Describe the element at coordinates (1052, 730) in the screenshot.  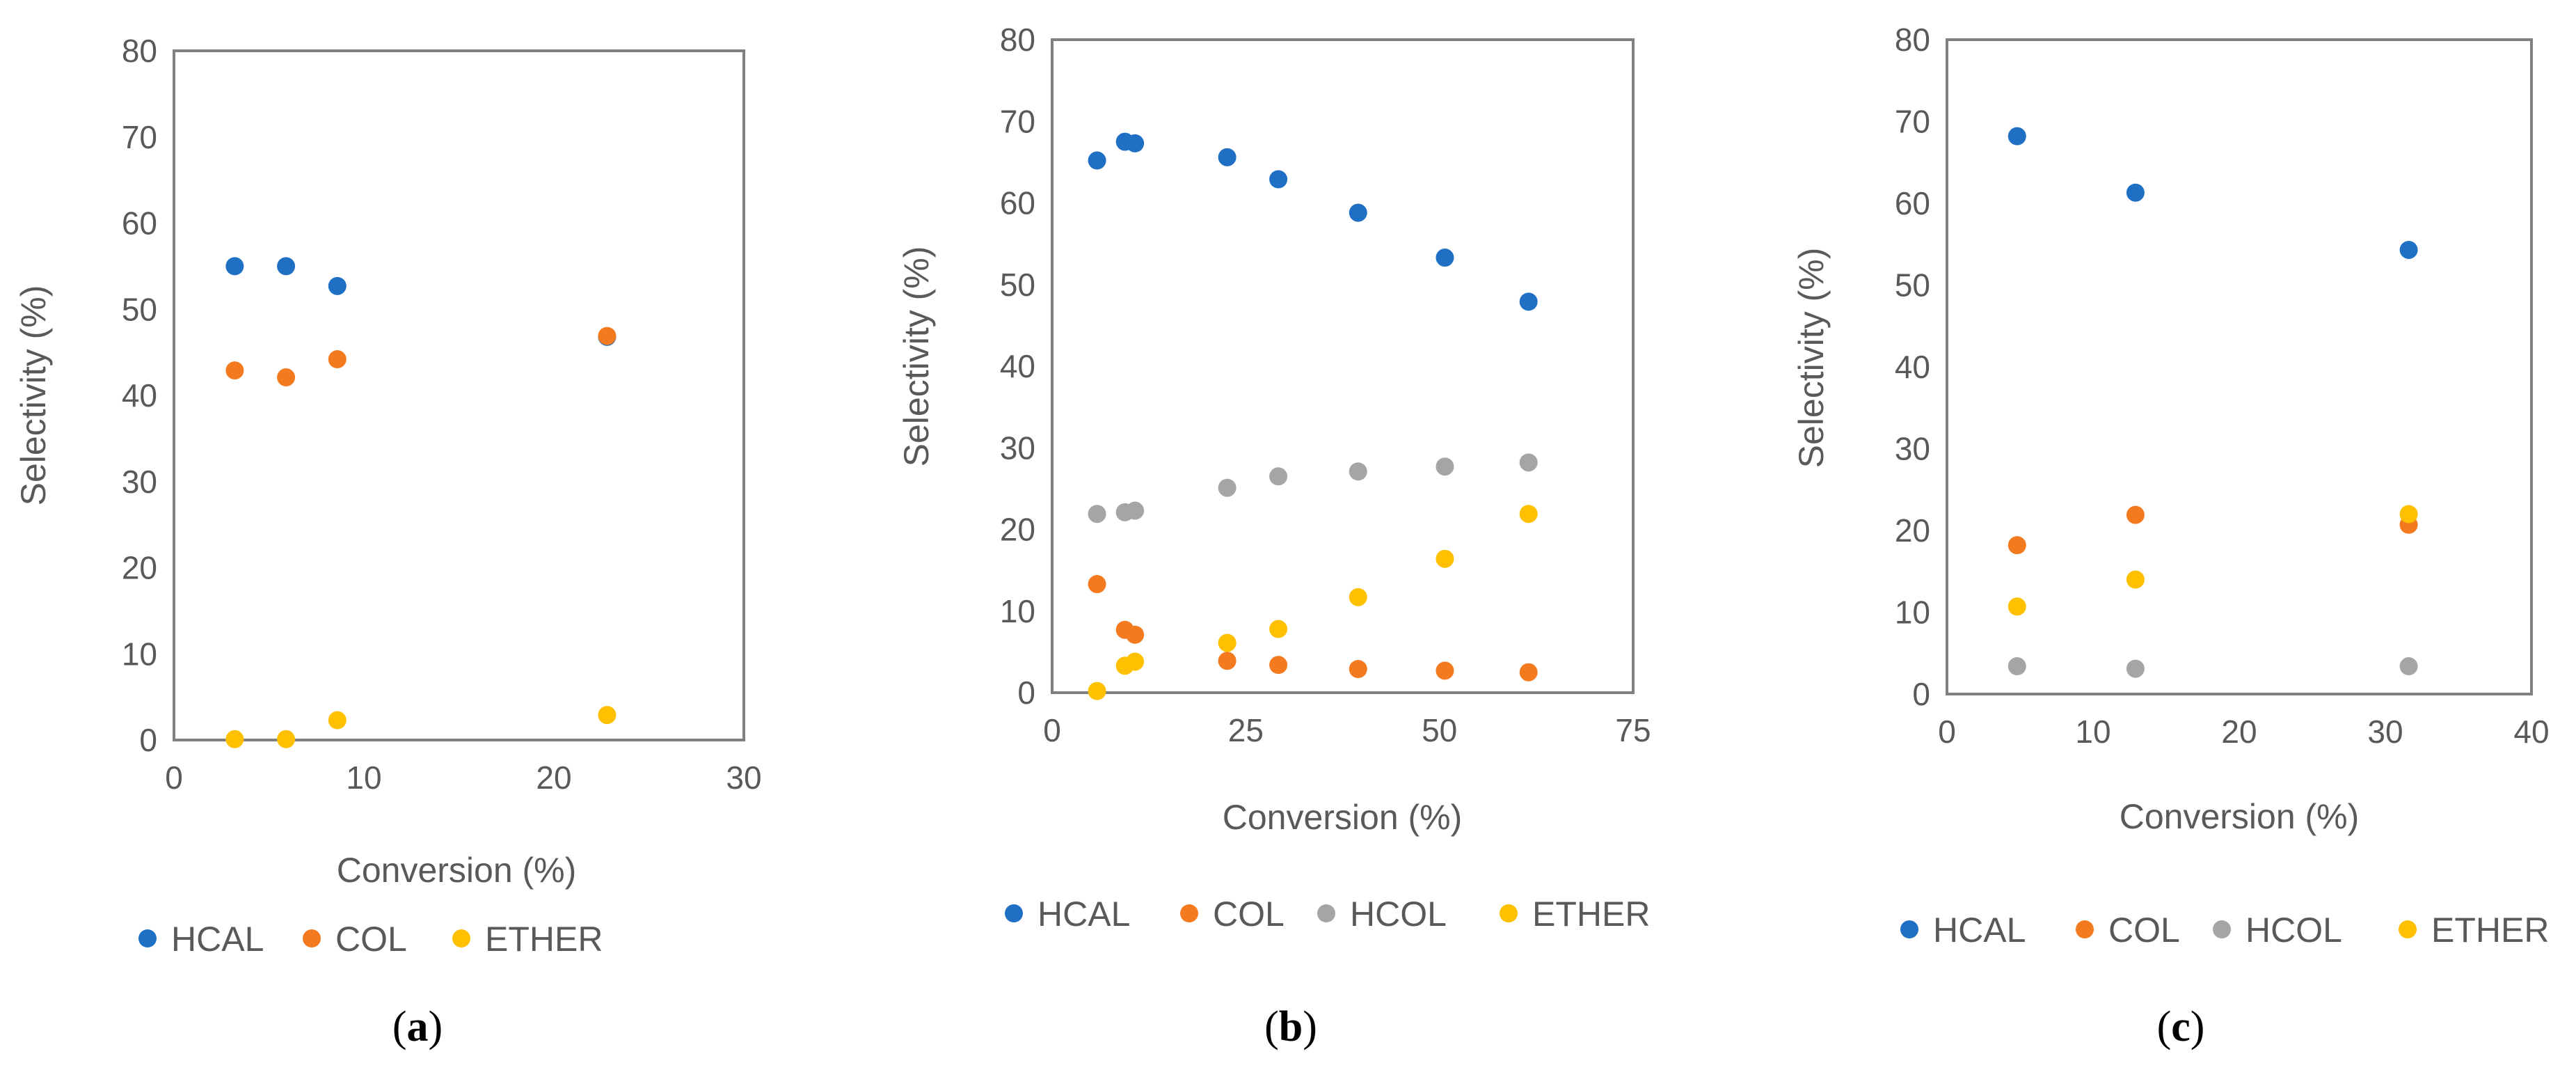
I see `x-tick-label-b: 0` at that location.